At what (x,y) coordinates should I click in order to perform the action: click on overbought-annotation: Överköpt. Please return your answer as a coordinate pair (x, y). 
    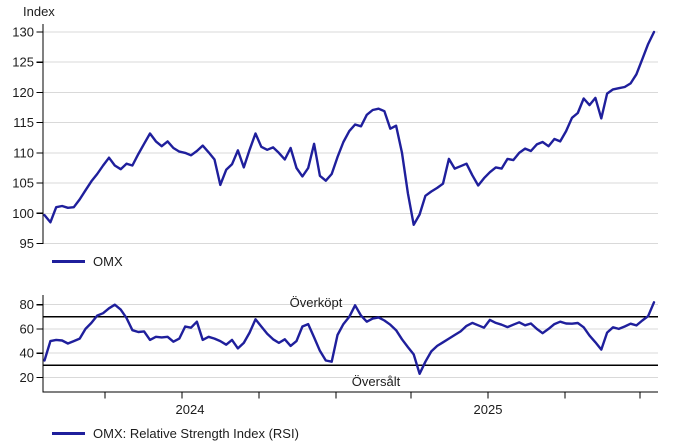
    Looking at the image, I should click on (316, 302).